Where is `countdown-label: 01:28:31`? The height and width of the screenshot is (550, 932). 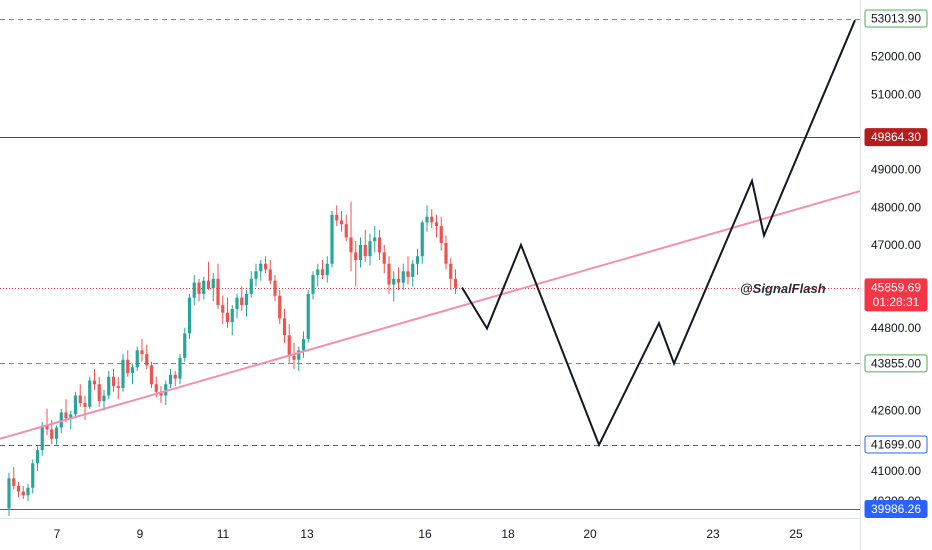 countdown-label: 01:28:31 is located at coordinates (896, 302).